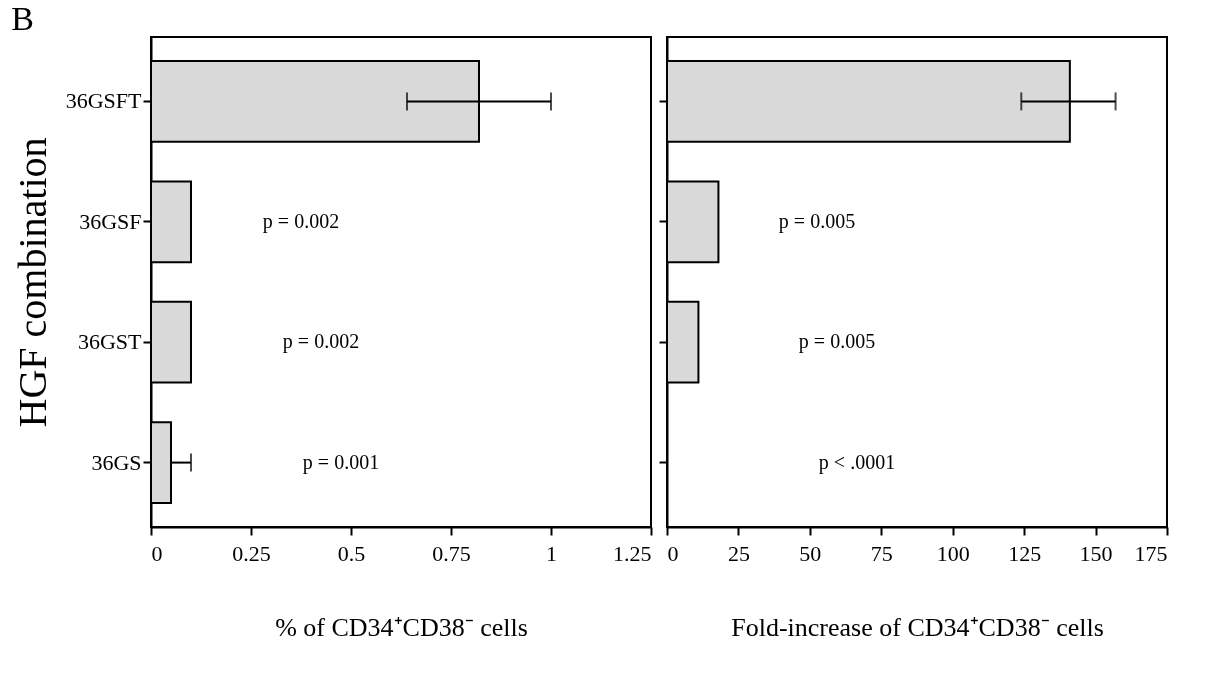 The width and height of the screenshot is (1229, 686). What do you see at coordinates (451, 553) in the screenshot?
I see `x-tick-label: 0.75` at bounding box center [451, 553].